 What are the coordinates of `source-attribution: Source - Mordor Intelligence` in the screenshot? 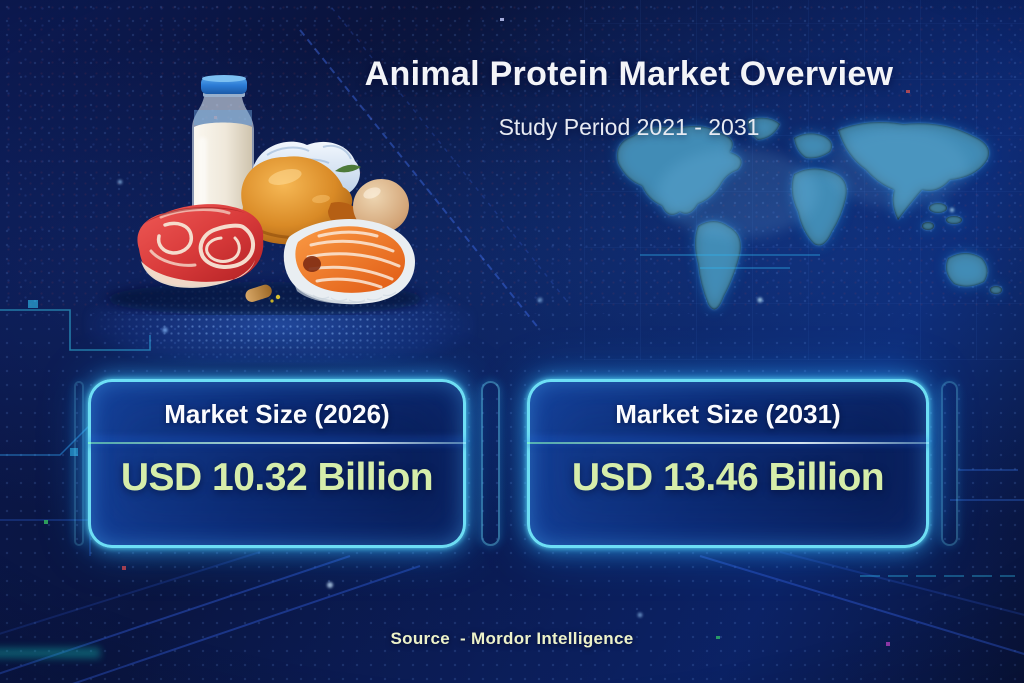 It's located at (512, 638).